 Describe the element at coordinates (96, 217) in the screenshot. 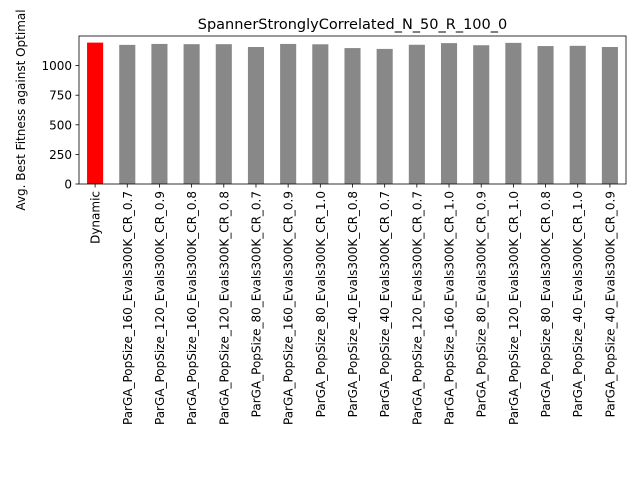

I see `x-tick-label-0: Dynamic` at that location.